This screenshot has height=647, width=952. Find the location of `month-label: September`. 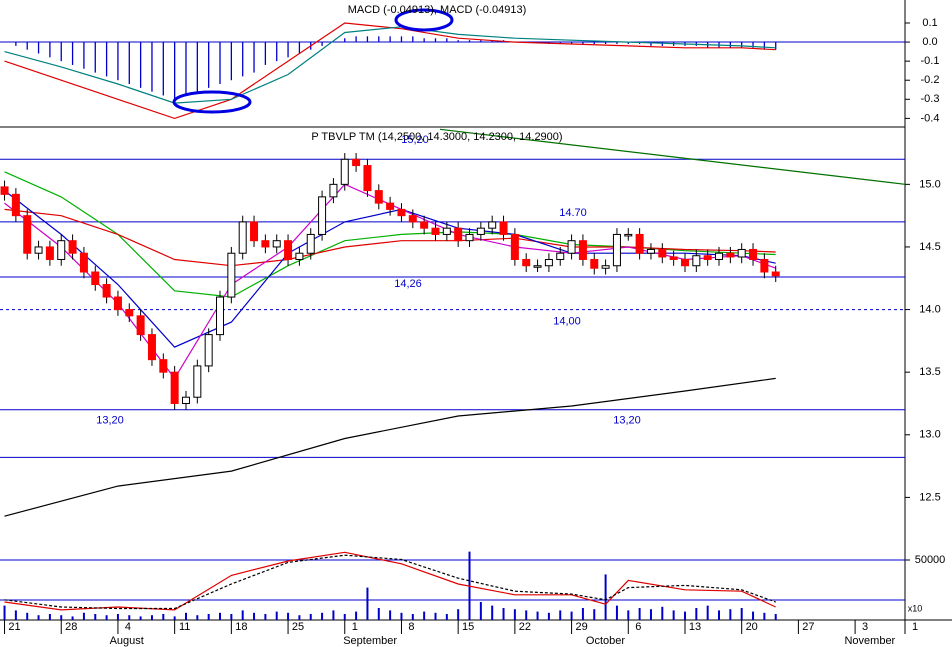

month-label: September is located at coordinates (370, 641).